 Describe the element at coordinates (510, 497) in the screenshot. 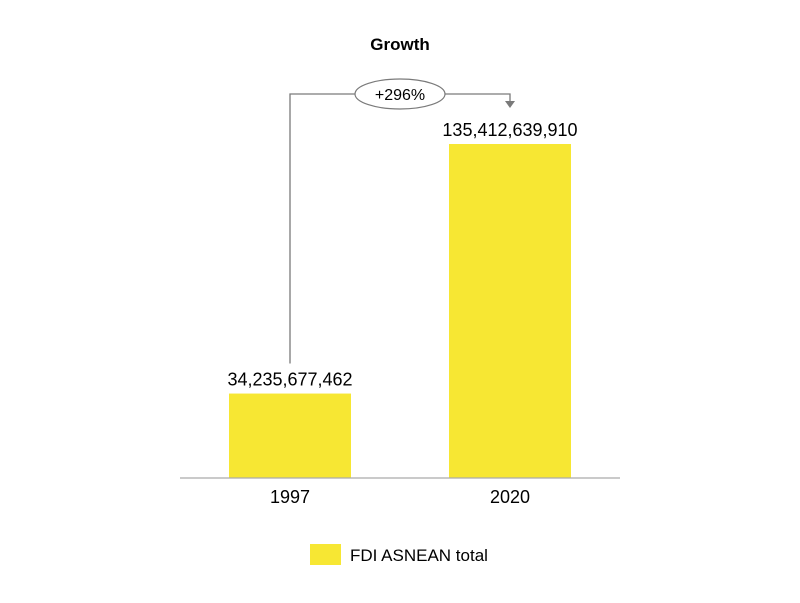

I see `x-tick-label-2020: 2020` at that location.